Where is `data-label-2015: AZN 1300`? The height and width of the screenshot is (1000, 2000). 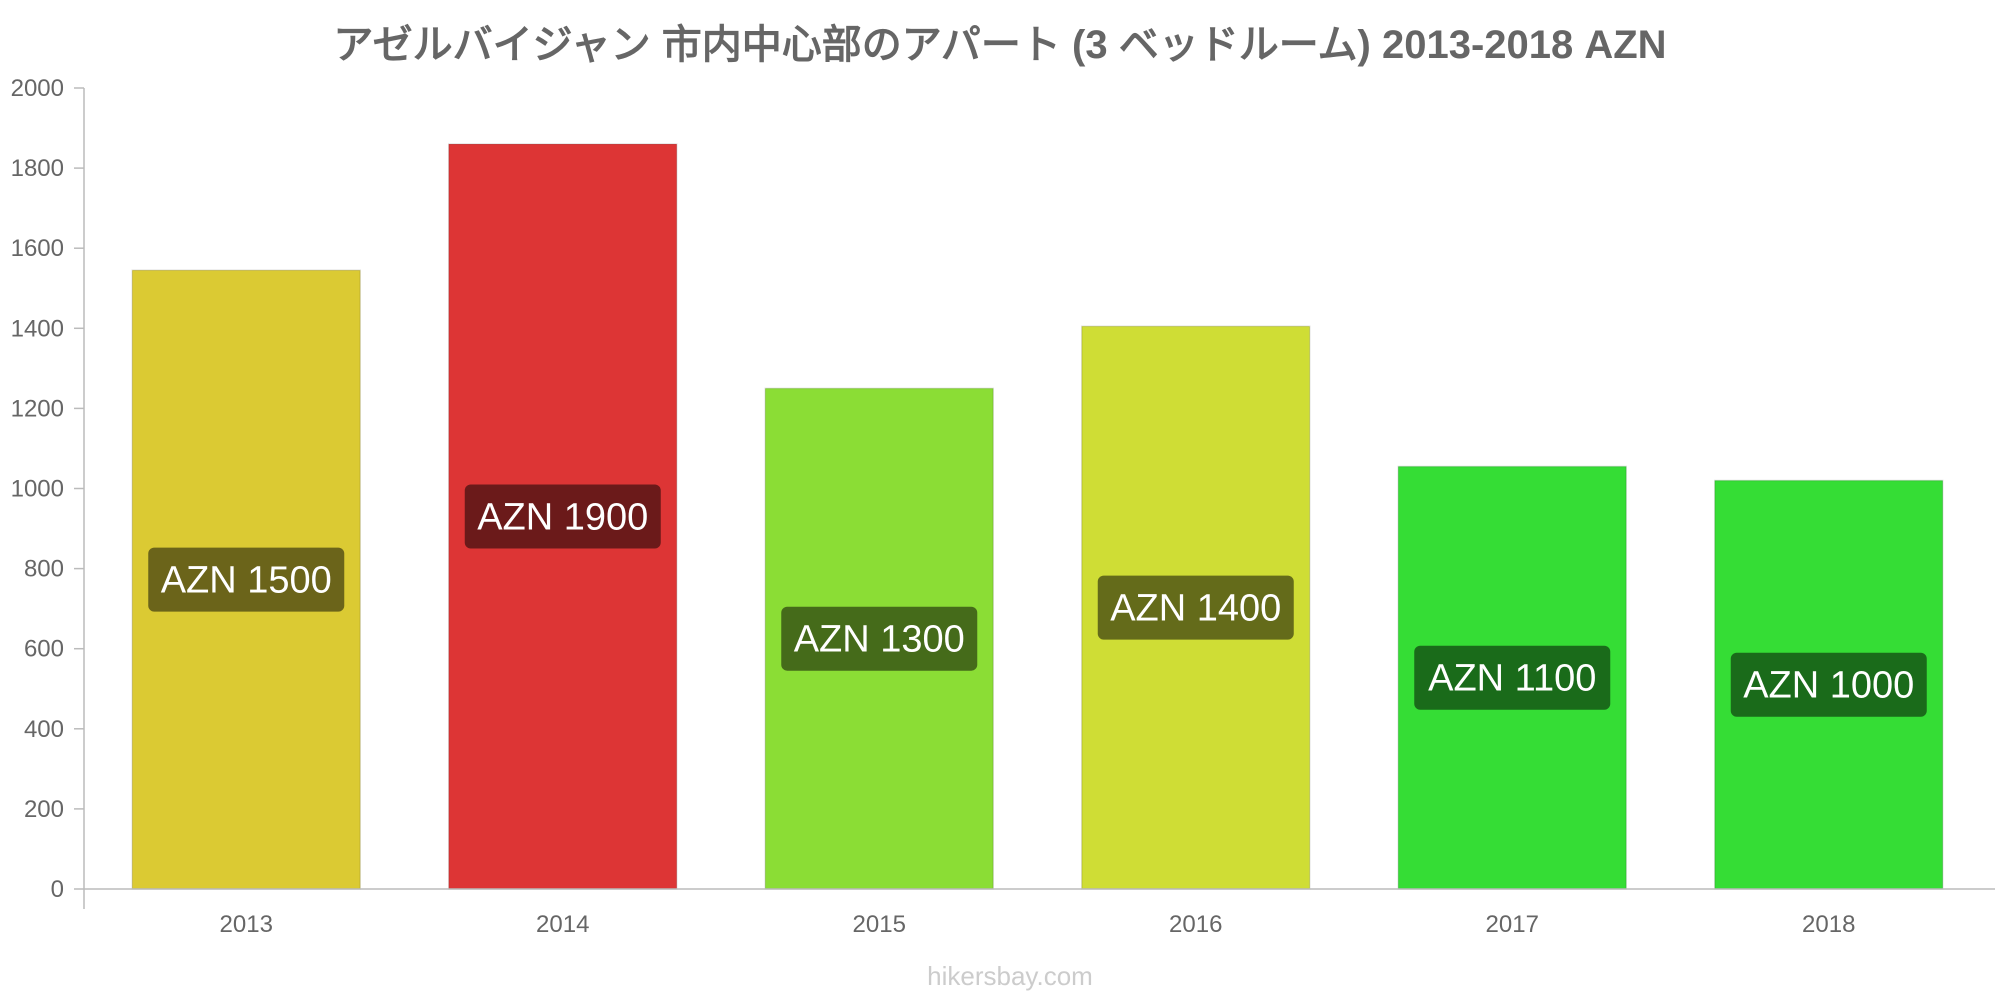
data-label-2015: AZN 1300 is located at coordinates (879, 638).